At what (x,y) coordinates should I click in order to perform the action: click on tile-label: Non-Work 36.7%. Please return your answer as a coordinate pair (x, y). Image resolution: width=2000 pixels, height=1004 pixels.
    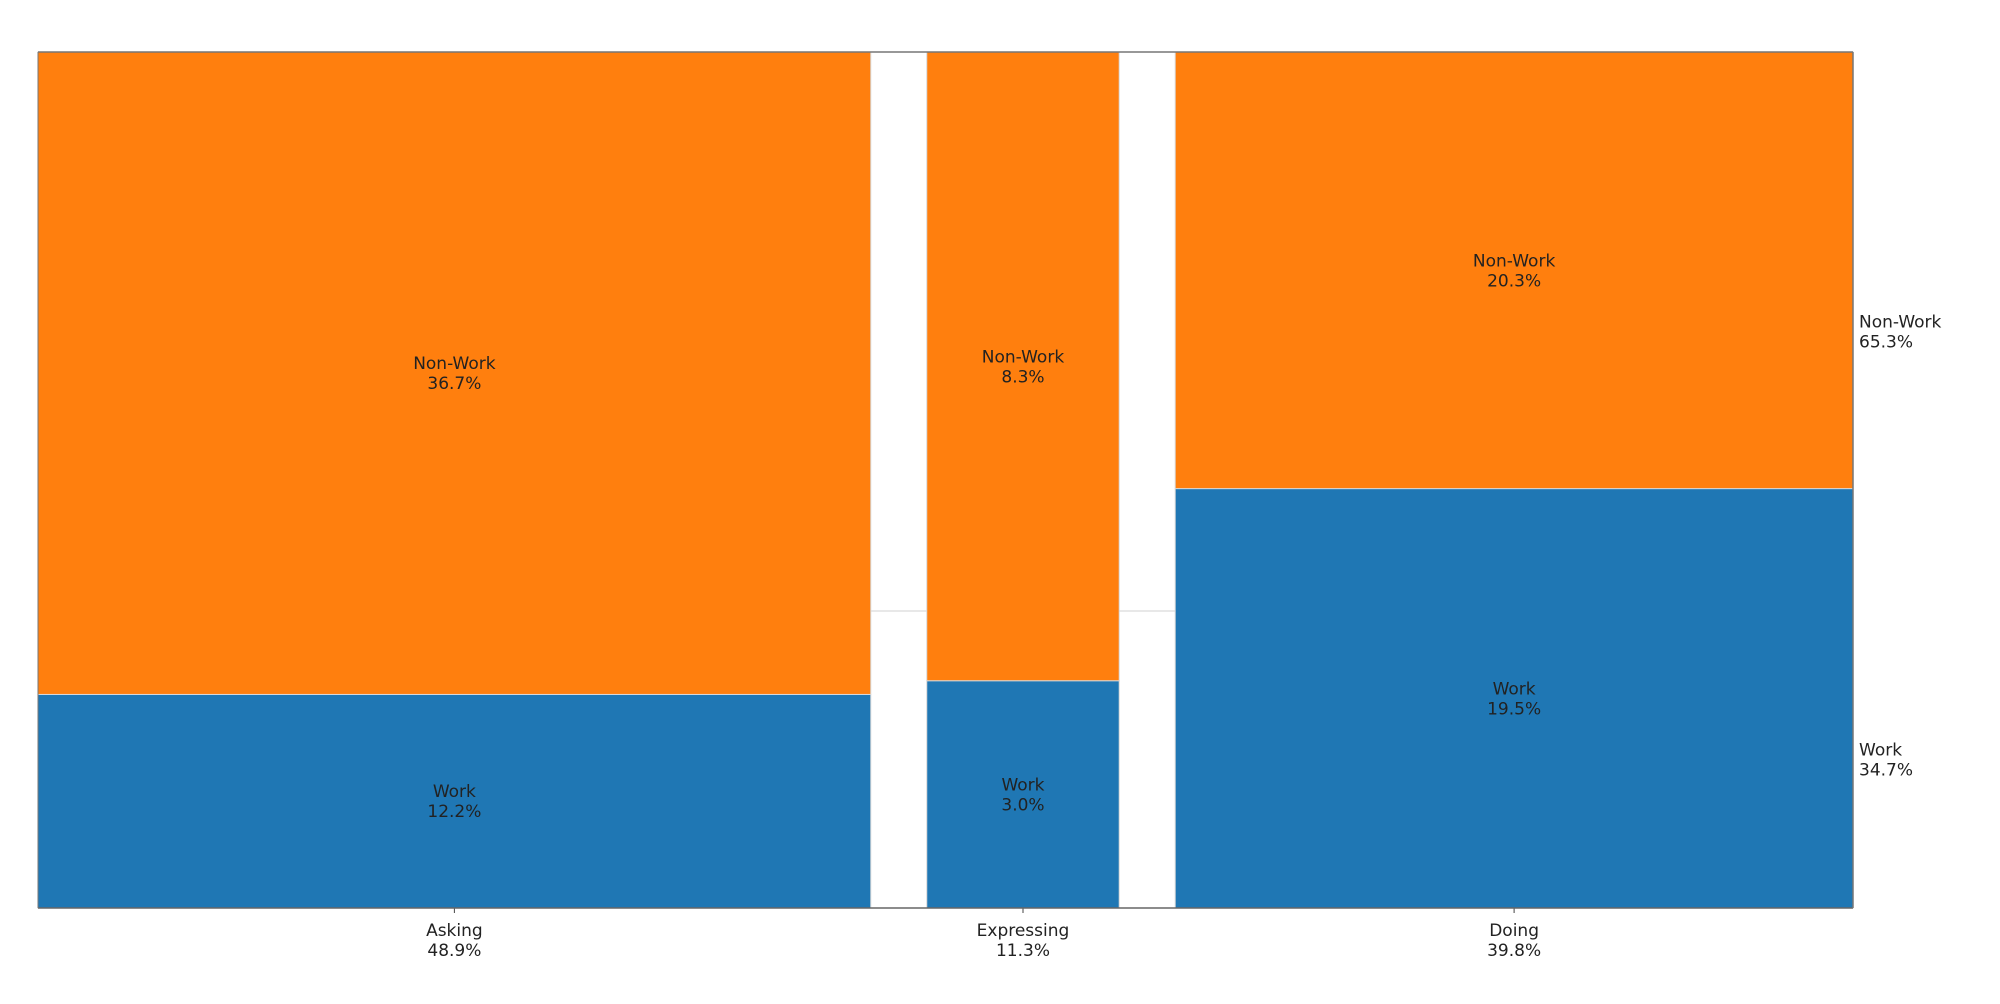
    Looking at the image, I should click on (454, 374).